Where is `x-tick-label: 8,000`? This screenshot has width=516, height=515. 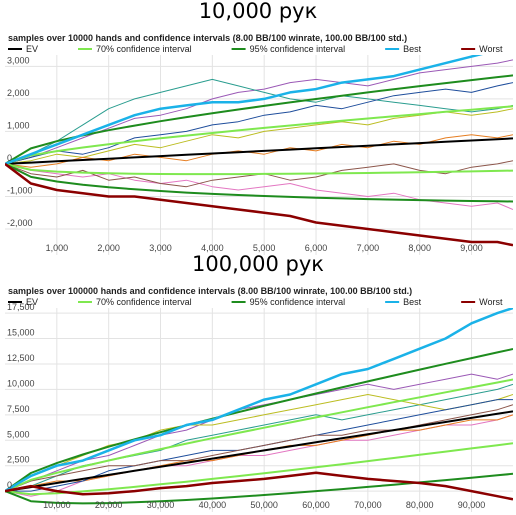
x-tick-label: 8,000 is located at coordinates (419, 248).